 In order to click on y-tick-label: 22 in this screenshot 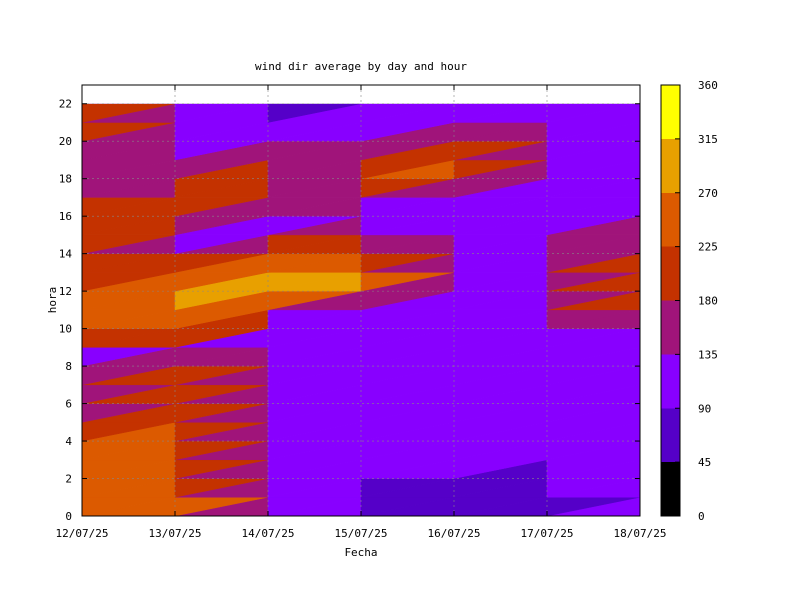, I will do `click(65, 104)`.